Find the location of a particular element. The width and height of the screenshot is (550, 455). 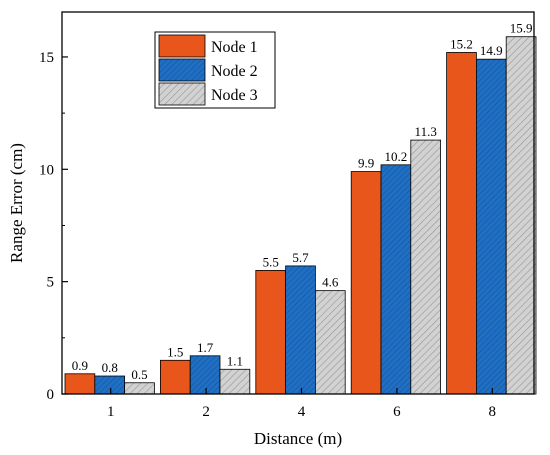

data-label: 4.6 is located at coordinates (330, 282).